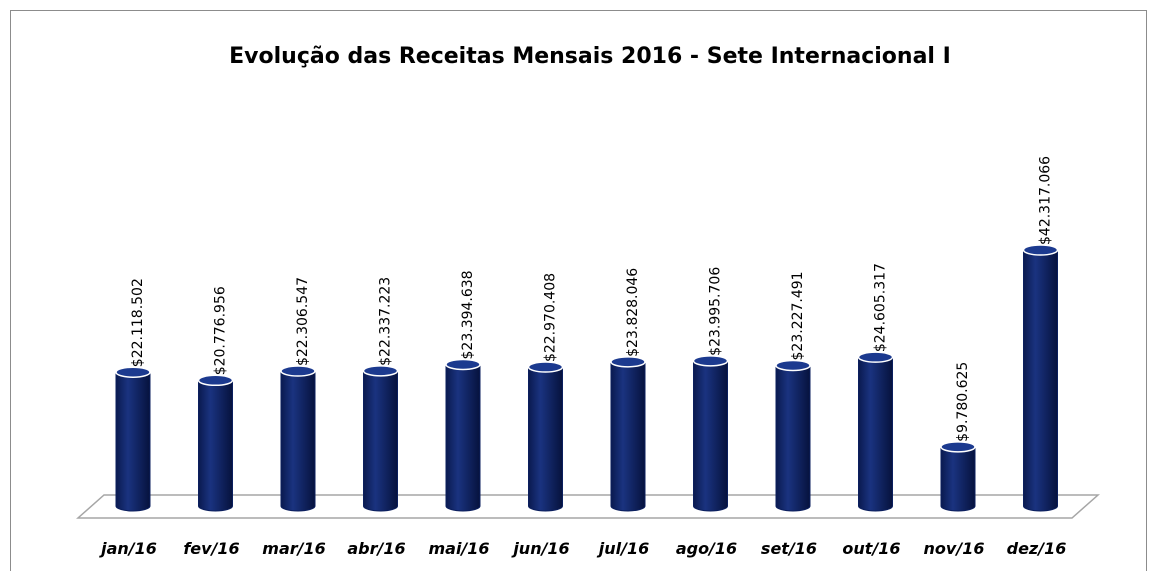 Image resolution: width=1157 pixels, height=571 pixels. What do you see at coordinates (1037, 548) in the screenshot?
I see `x-tick-label: dez/16` at bounding box center [1037, 548].